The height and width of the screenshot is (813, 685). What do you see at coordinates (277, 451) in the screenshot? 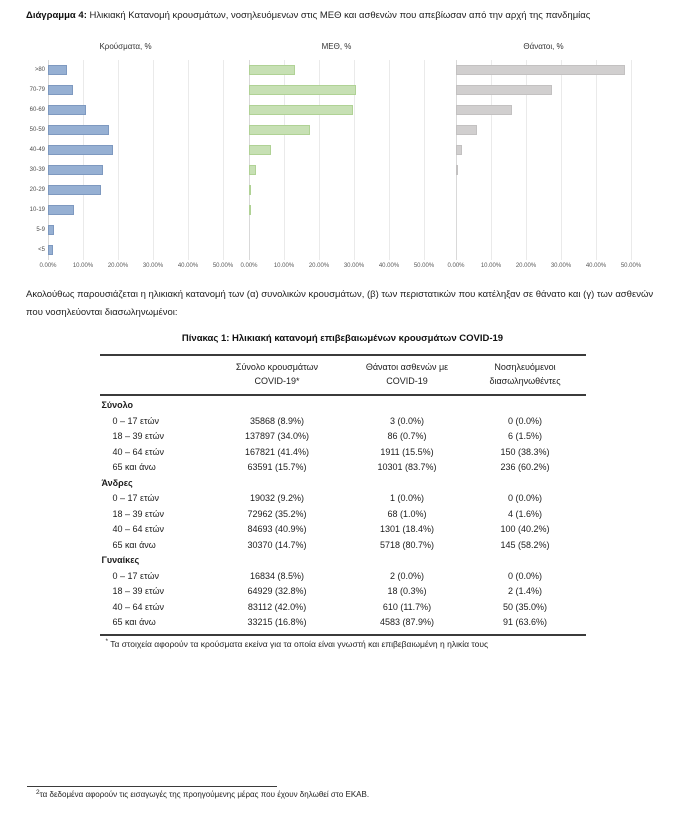
I see `value-cell: 167821 (41.4%)` at bounding box center [277, 451].